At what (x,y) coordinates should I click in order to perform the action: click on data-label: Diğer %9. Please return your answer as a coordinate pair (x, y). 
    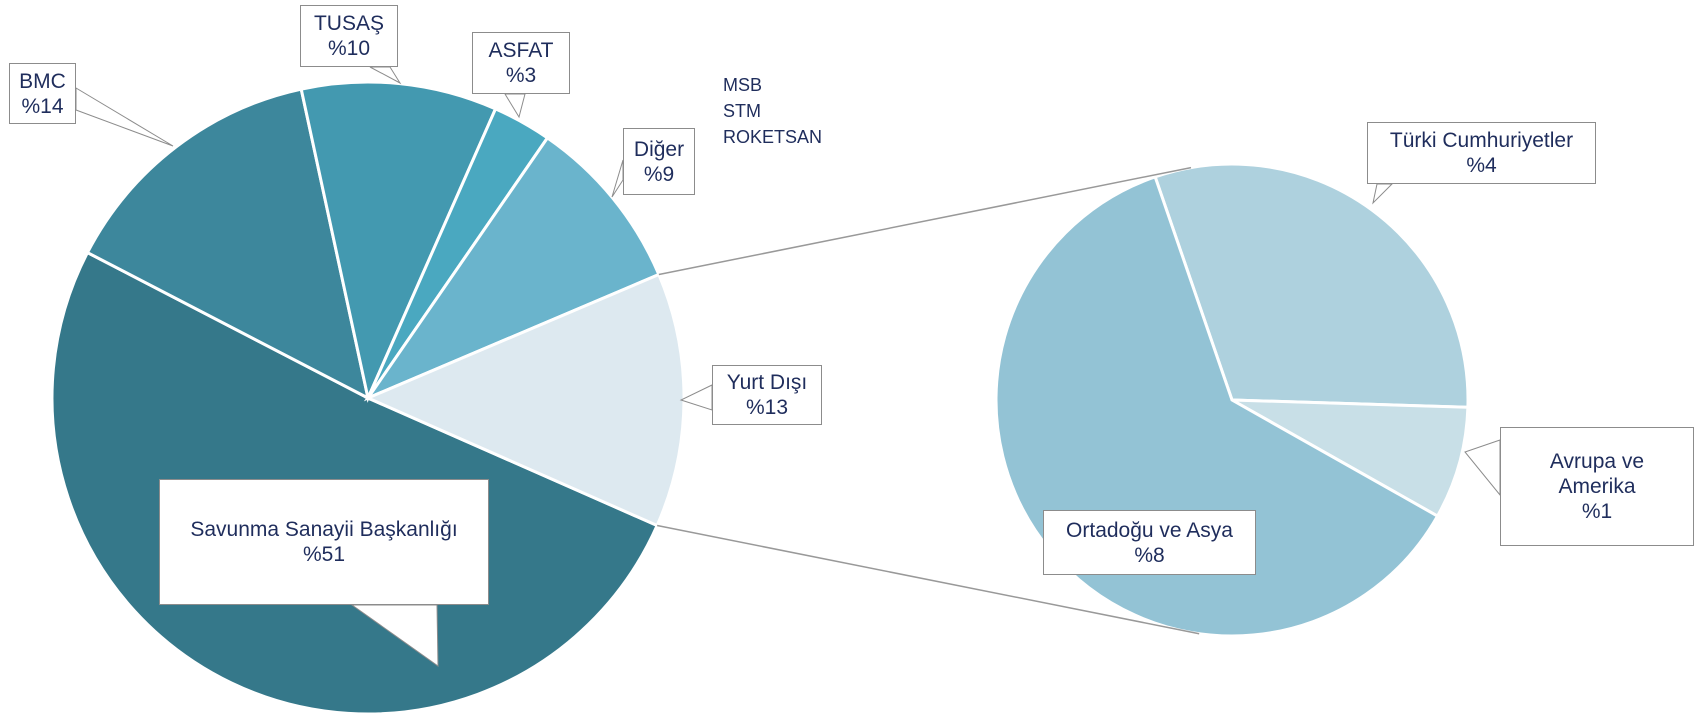
    Looking at the image, I should click on (659, 161).